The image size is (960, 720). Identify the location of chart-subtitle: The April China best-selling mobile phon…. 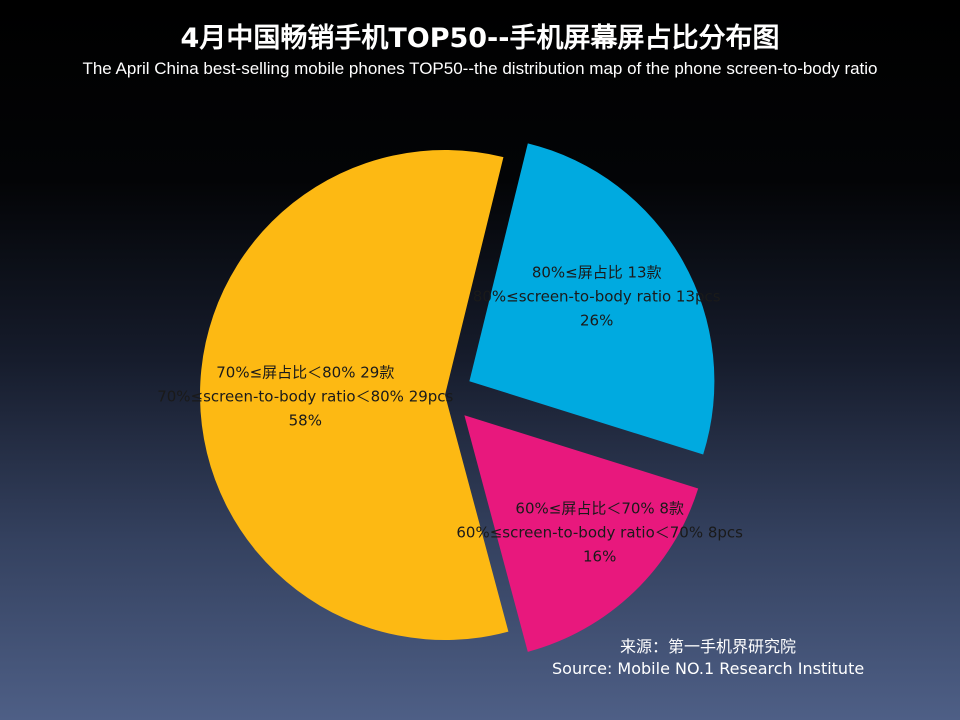
(480, 68).